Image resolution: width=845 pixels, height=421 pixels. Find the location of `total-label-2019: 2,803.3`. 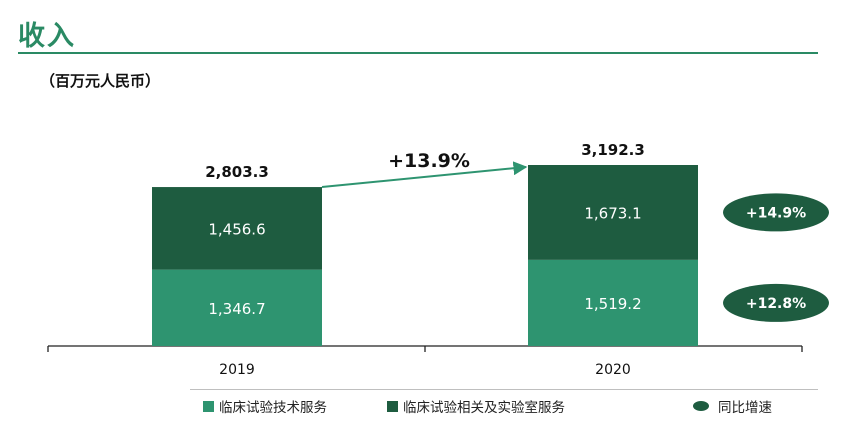

total-label-2019: 2,803.3 is located at coordinates (237, 172).